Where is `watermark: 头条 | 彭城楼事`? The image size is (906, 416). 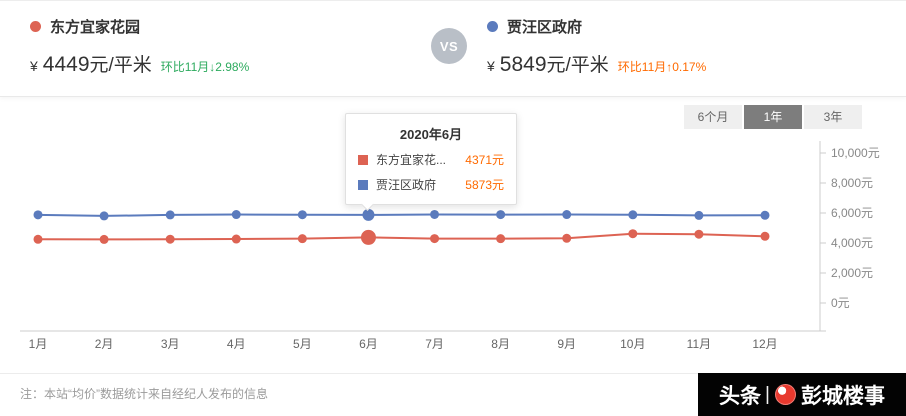
watermark: 头条 | 彭城楼事 is located at coordinates (802, 394).